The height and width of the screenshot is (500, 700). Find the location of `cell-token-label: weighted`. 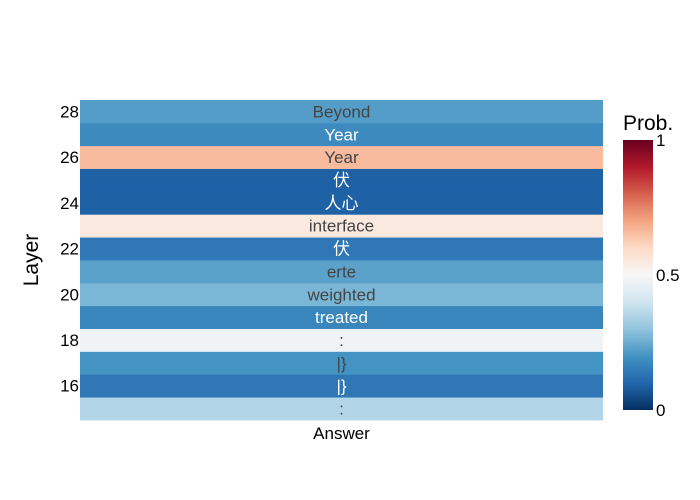

cell-token-label: weighted is located at coordinates (340, 294).